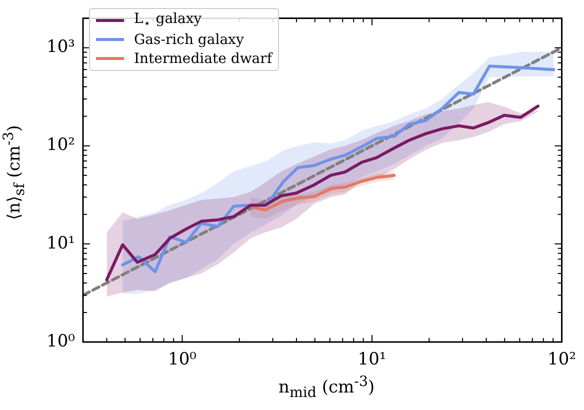  What do you see at coordinates (189, 40) in the screenshot?
I see `legend-label: Gas-rich galaxy` at bounding box center [189, 40].